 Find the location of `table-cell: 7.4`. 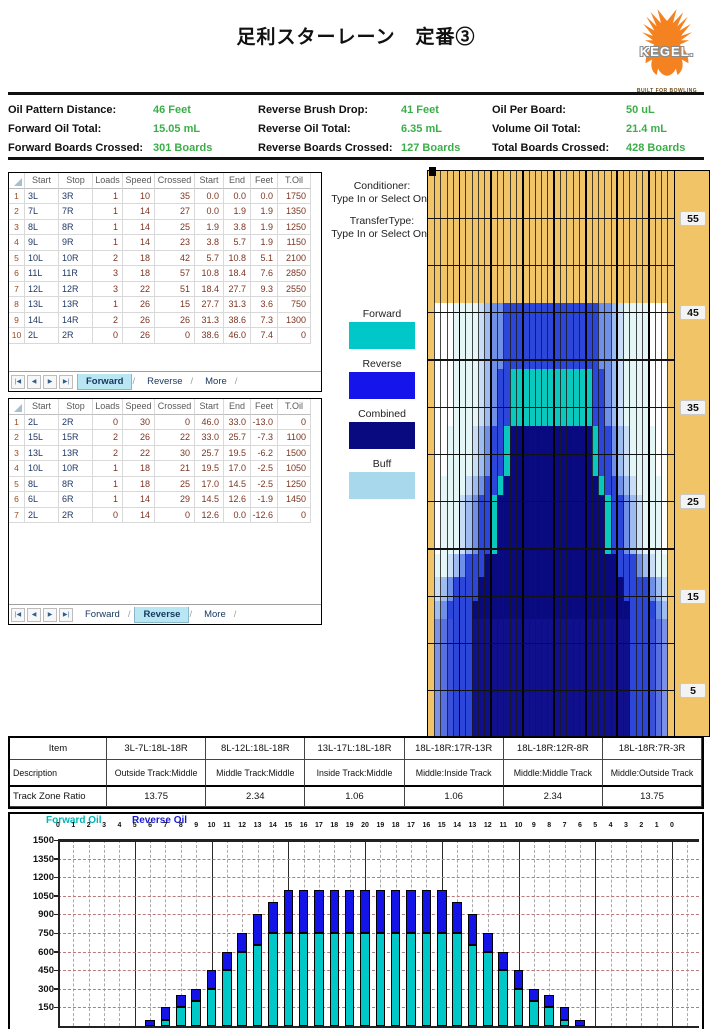

table-cell: 7.4 is located at coordinates (264, 336).